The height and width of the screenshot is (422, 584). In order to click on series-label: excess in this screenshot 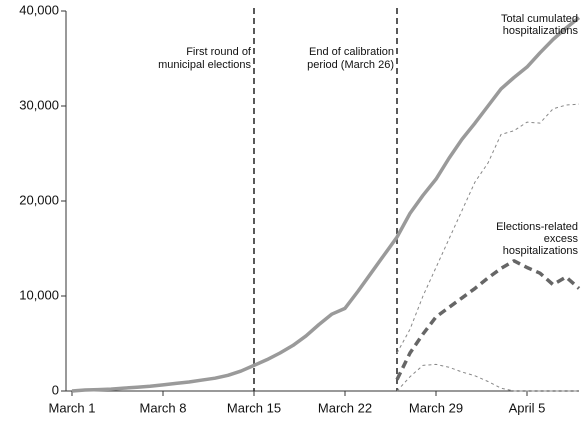, I will do `click(561, 239)`.